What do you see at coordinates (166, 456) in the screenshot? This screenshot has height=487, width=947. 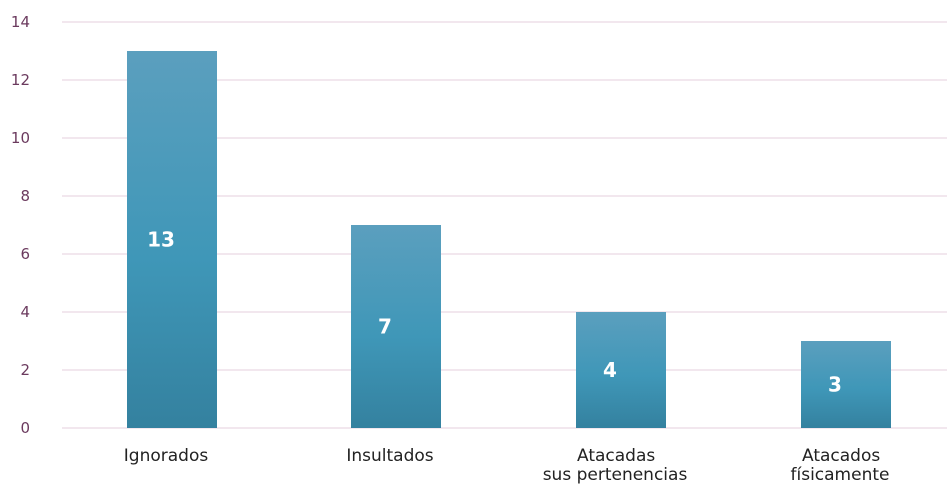 I see `category-label: Ignorados` at bounding box center [166, 456].